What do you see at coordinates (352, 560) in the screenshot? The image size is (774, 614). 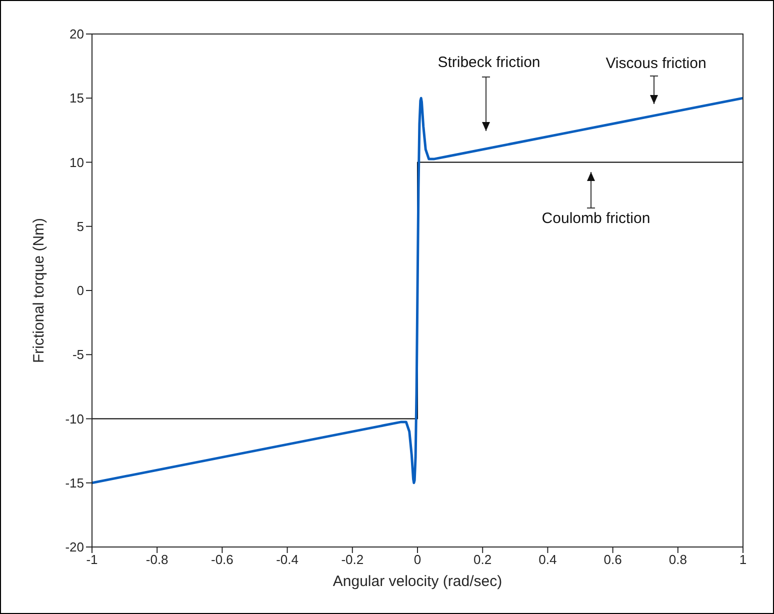 I see `x-tick-label: -0.2` at bounding box center [352, 560].